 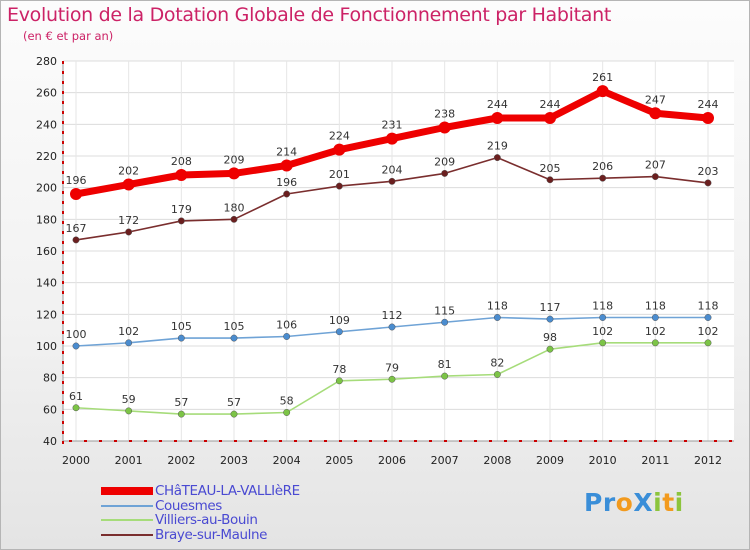 What do you see at coordinates (602, 166) in the screenshot?
I see `data-label: 206` at bounding box center [602, 166].